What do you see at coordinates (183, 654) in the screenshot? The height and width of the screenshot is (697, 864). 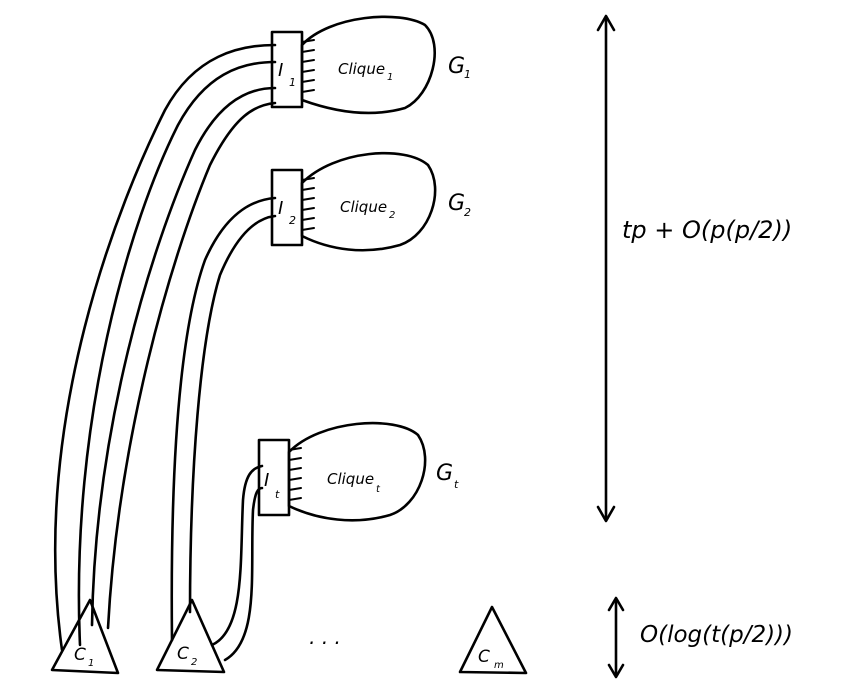 I see `clause-label-2: C` at bounding box center [183, 654].